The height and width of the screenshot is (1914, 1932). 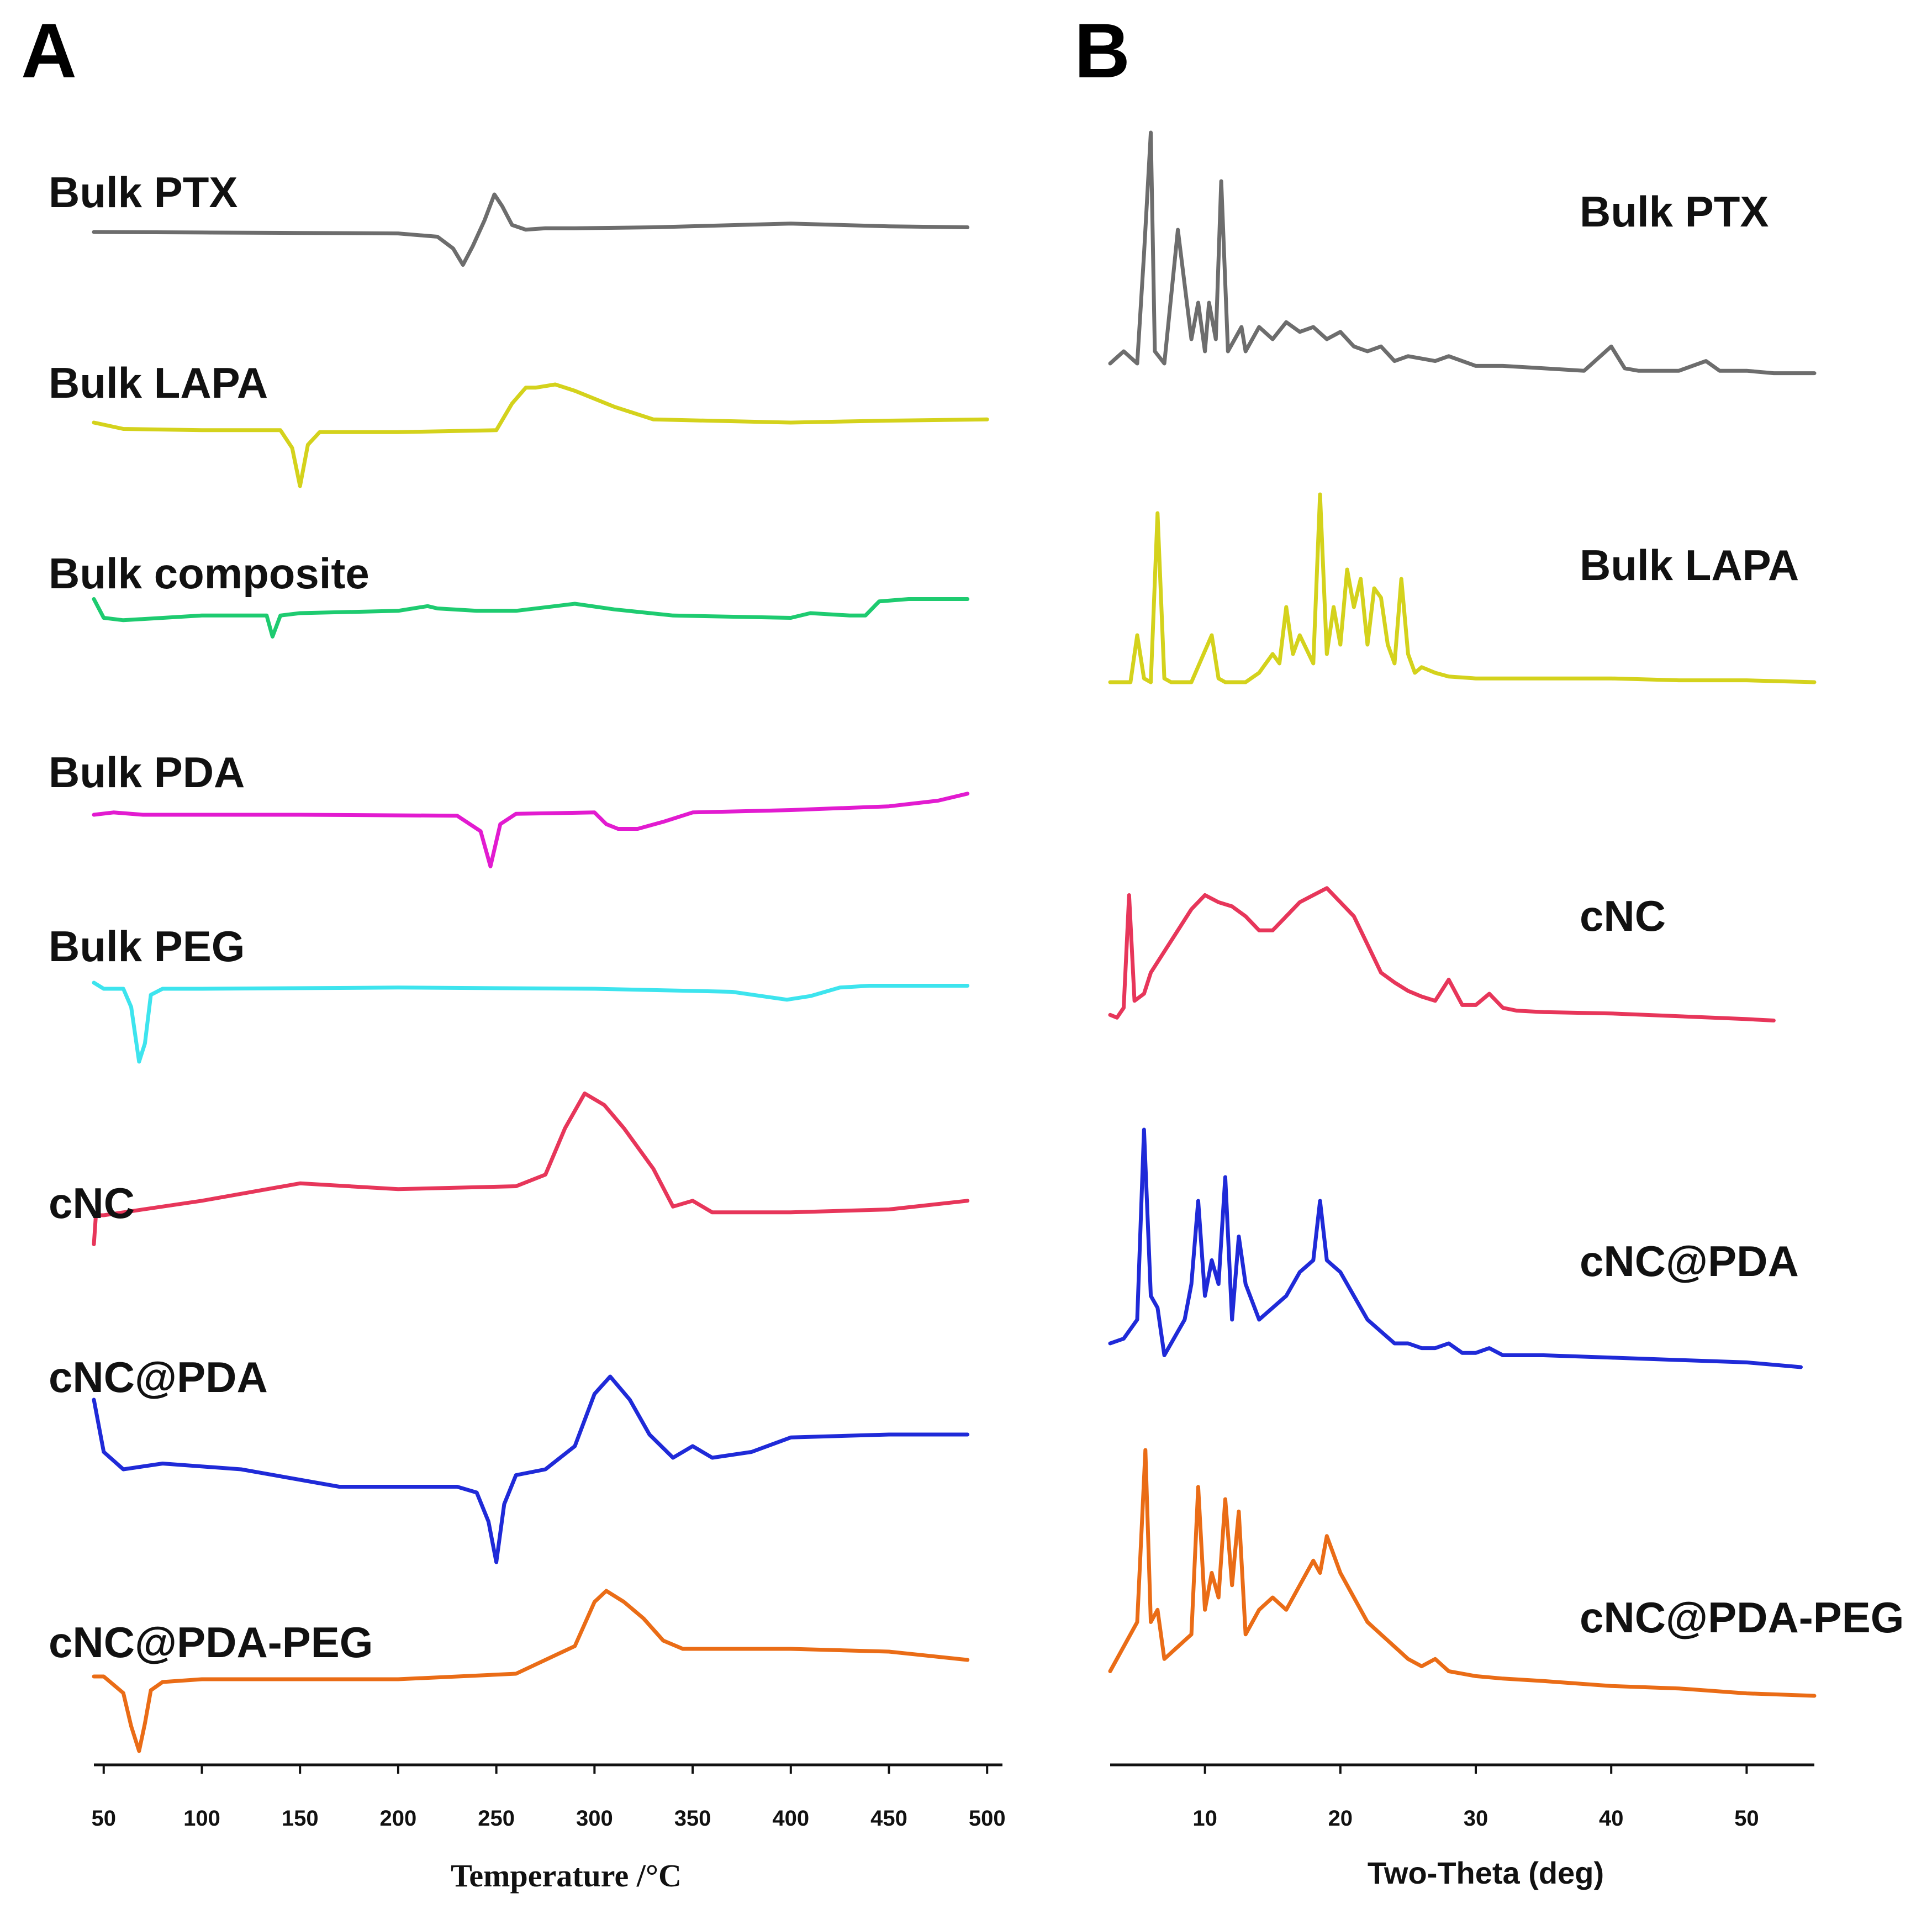 What do you see at coordinates (531, 1169) in the screenshot?
I see `curve-a-cnc` at bounding box center [531, 1169].